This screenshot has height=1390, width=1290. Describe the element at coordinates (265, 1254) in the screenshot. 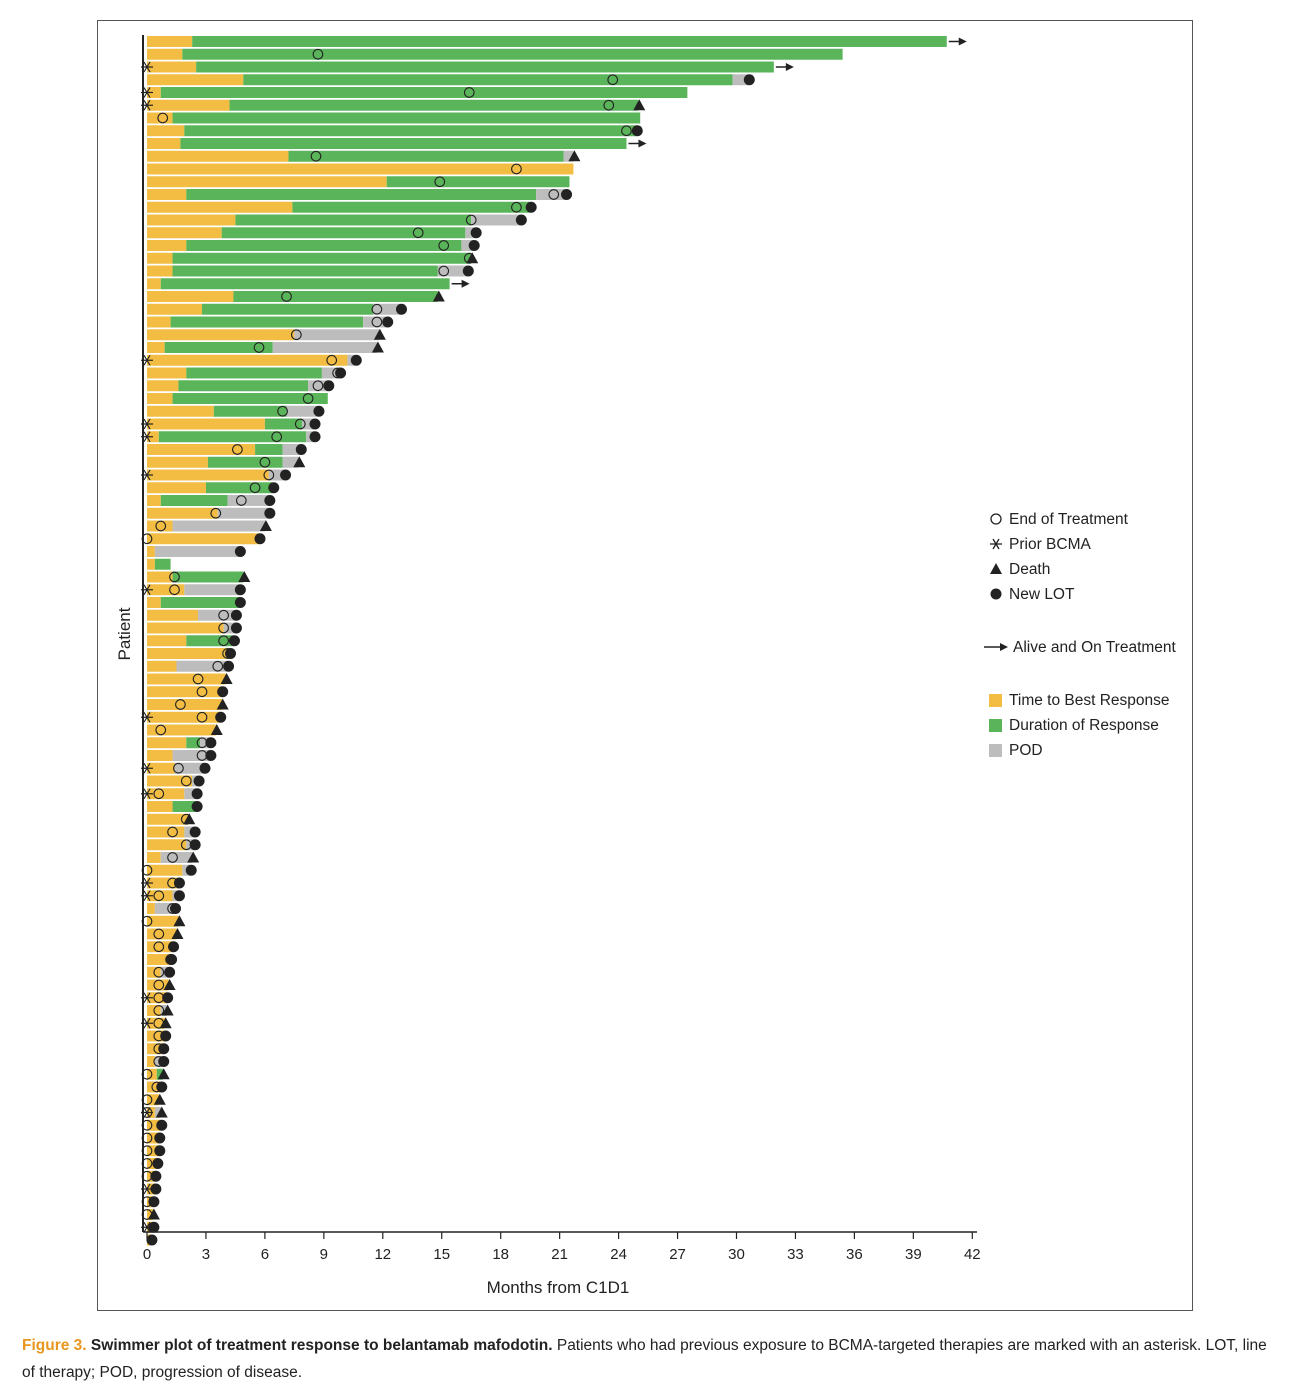

I see `x-tick-label: 6` at that location.